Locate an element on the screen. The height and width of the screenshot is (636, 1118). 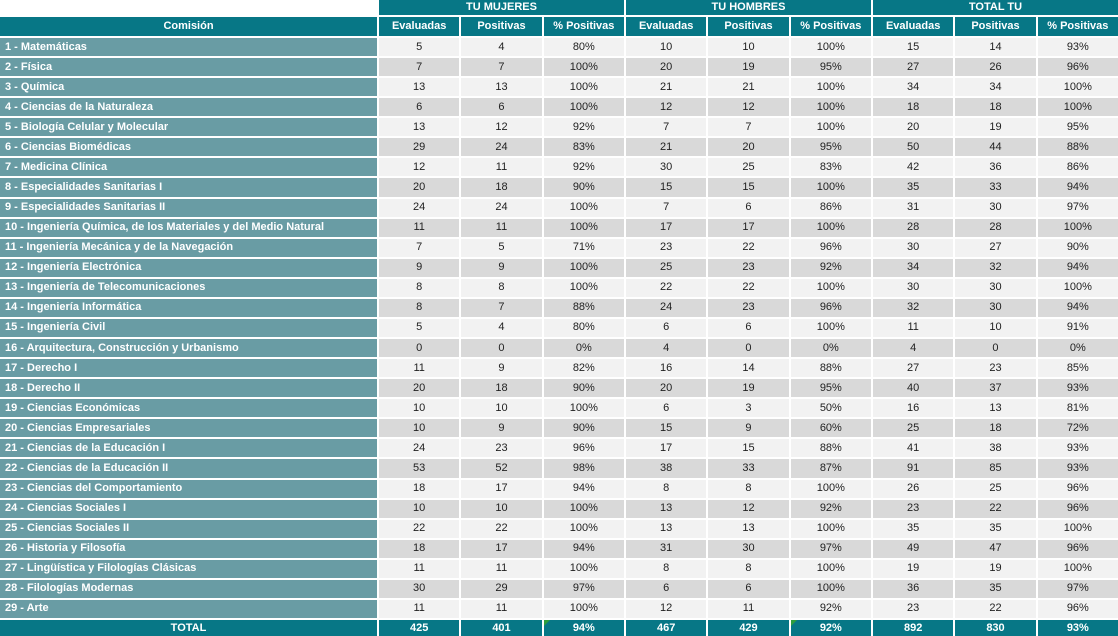
value-cell: 16 is located at coordinates (666, 368).